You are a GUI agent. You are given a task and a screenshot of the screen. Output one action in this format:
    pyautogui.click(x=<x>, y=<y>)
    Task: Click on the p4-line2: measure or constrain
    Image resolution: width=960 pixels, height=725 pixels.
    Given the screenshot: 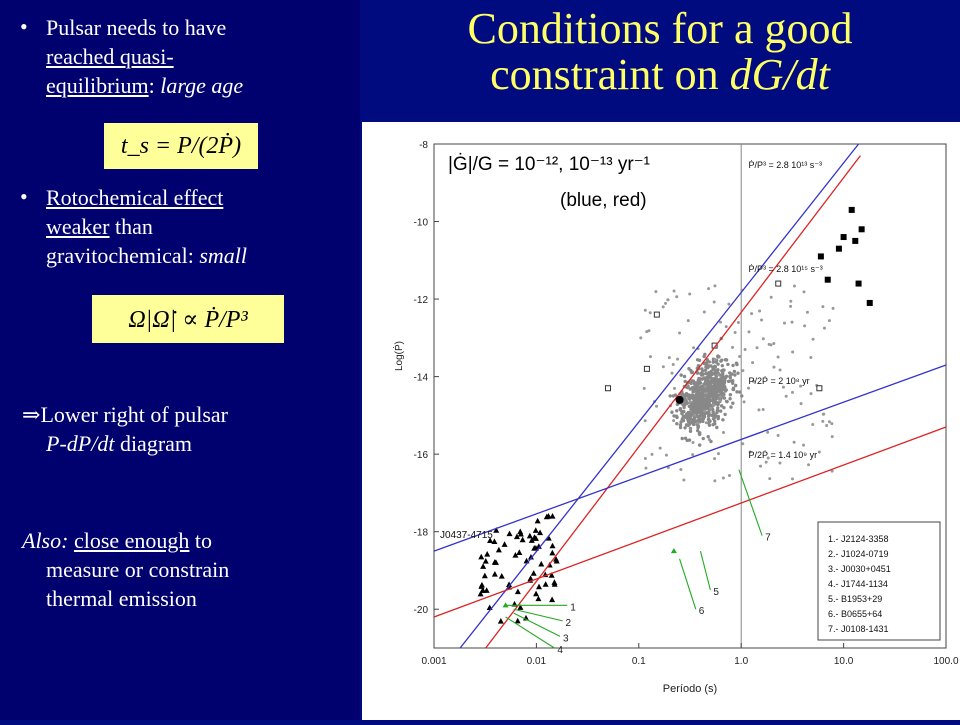 What is the action you would take?
    pyautogui.click(x=138, y=569)
    